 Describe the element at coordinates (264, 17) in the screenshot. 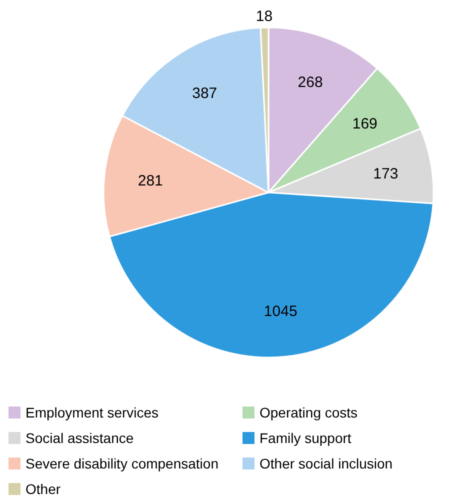

I see `data-label: 18` at that location.